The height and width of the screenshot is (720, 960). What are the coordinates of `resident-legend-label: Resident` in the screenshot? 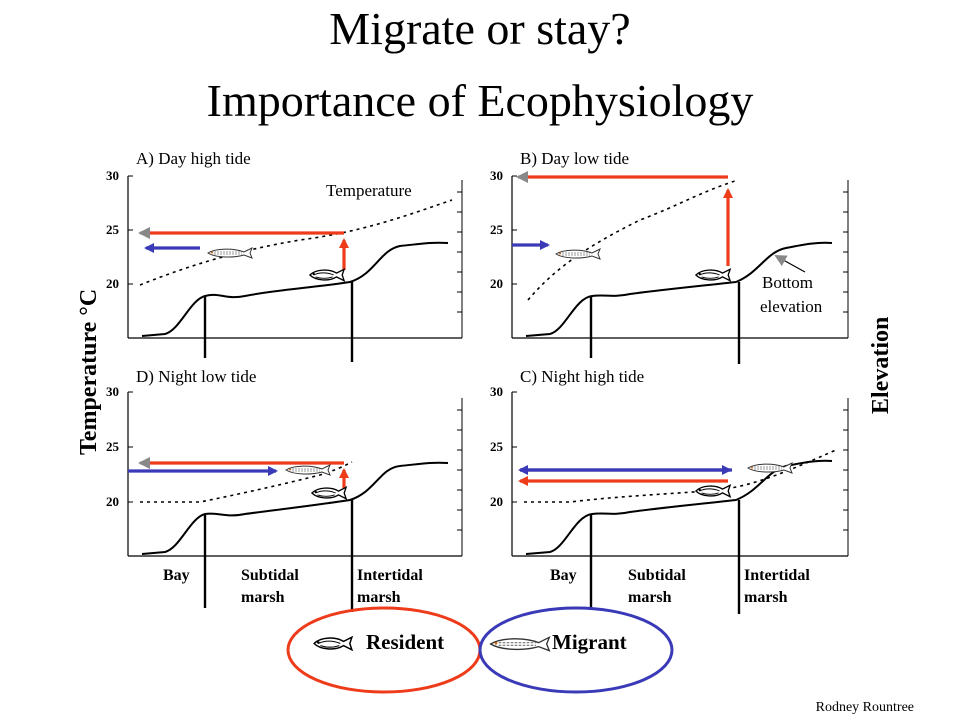 It's located at (405, 642).